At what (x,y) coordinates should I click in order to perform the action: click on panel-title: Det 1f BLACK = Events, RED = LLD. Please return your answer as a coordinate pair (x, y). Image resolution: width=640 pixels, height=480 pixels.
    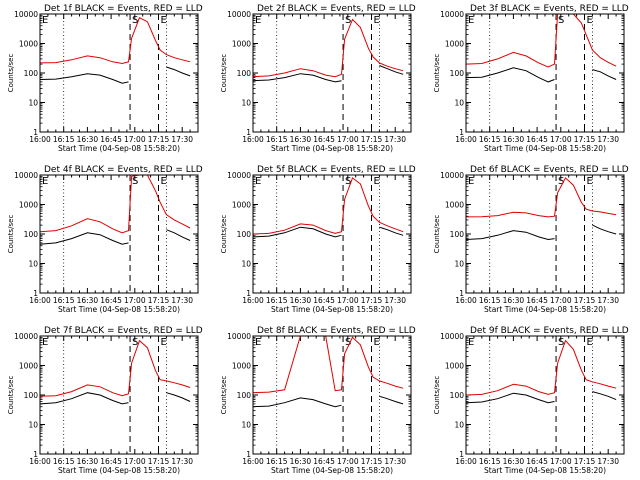
    Looking at the image, I should click on (123, 9).